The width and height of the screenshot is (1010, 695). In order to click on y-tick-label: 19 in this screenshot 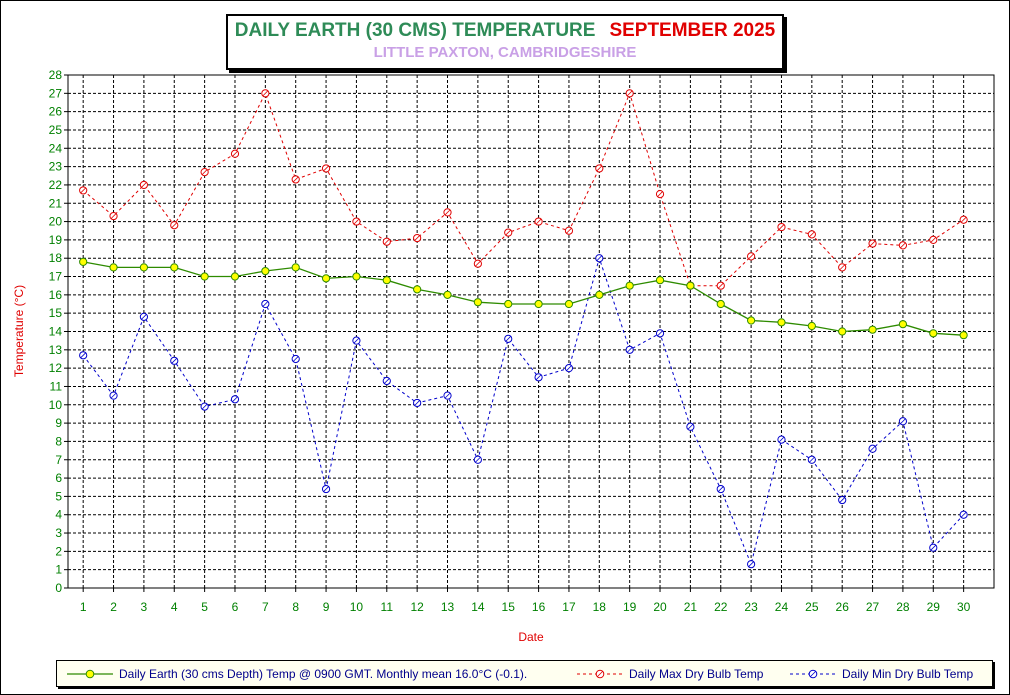, I will do `click(56, 240)`.